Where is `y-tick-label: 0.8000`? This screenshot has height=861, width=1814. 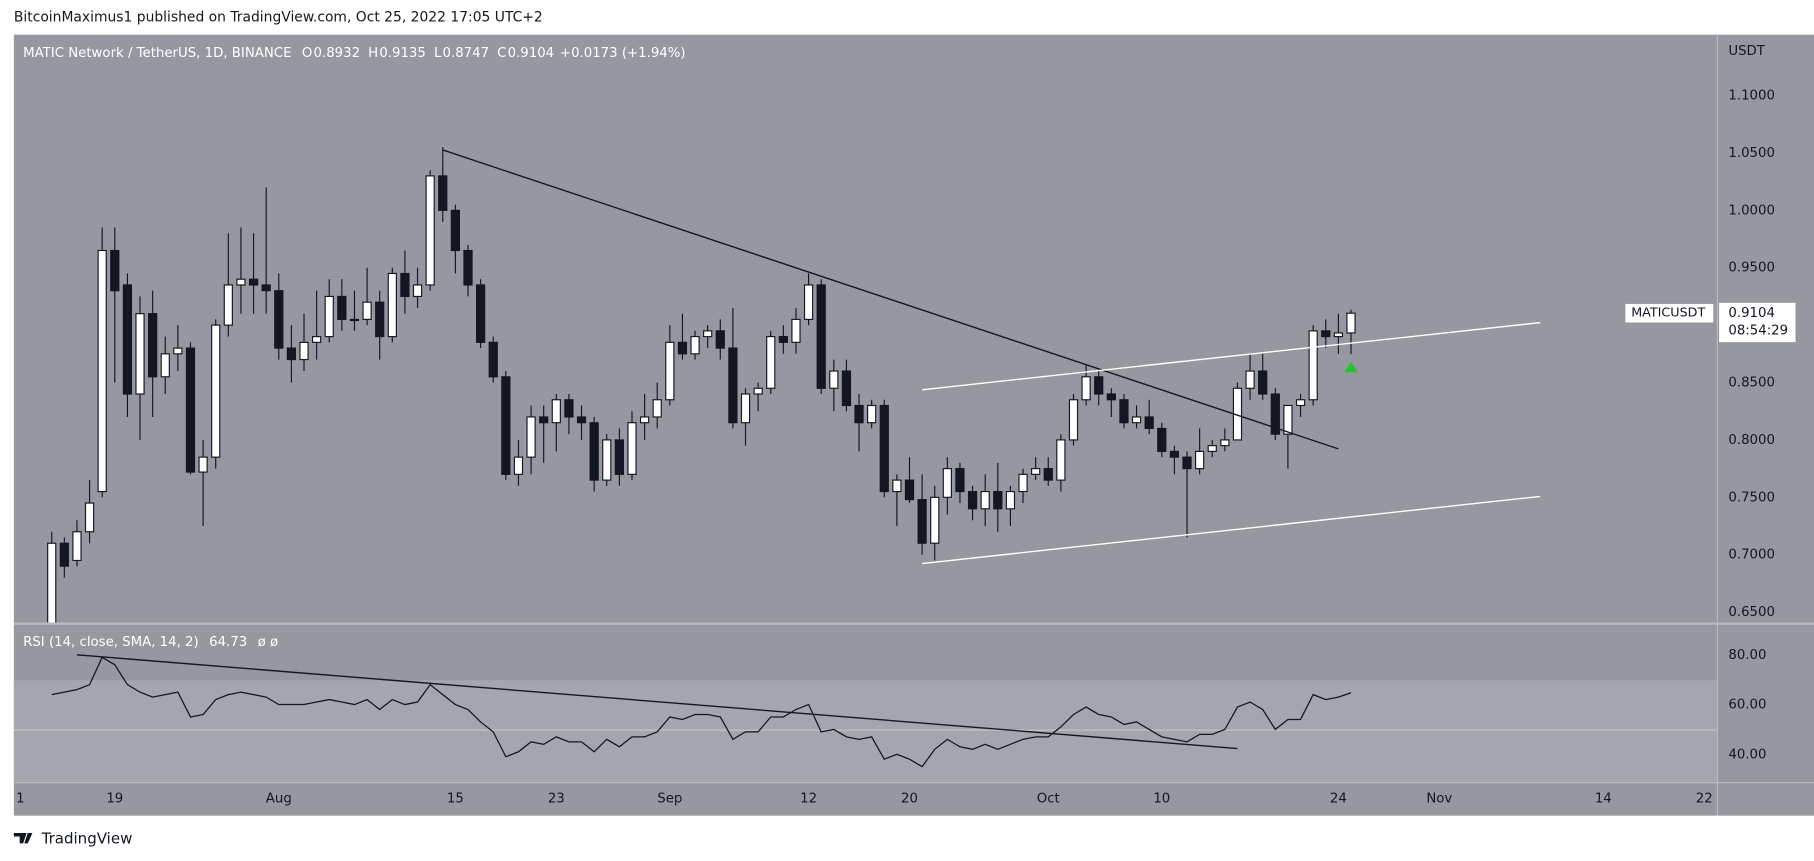 y-tick-label: 0.8000 is located at coordinates (1751, 440).